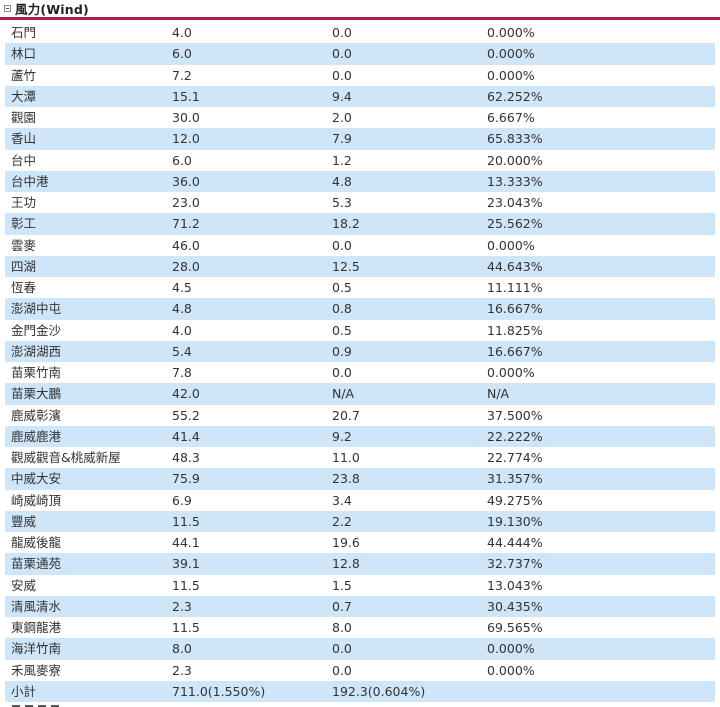 This screenshot has height=707, width=720. What do you see at coordinates (598, 606) in the screenshot?
I see `ratio-value: 30.435%` at bounding box center [598, 606].